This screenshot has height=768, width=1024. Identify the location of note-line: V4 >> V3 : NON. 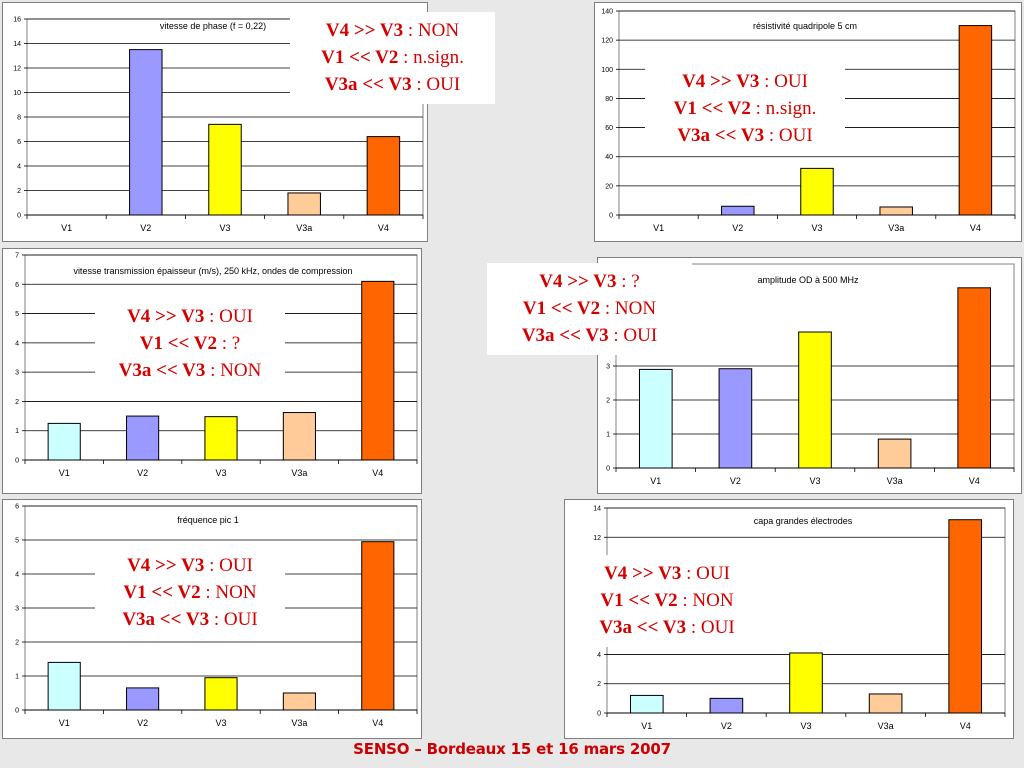
(392, 30).